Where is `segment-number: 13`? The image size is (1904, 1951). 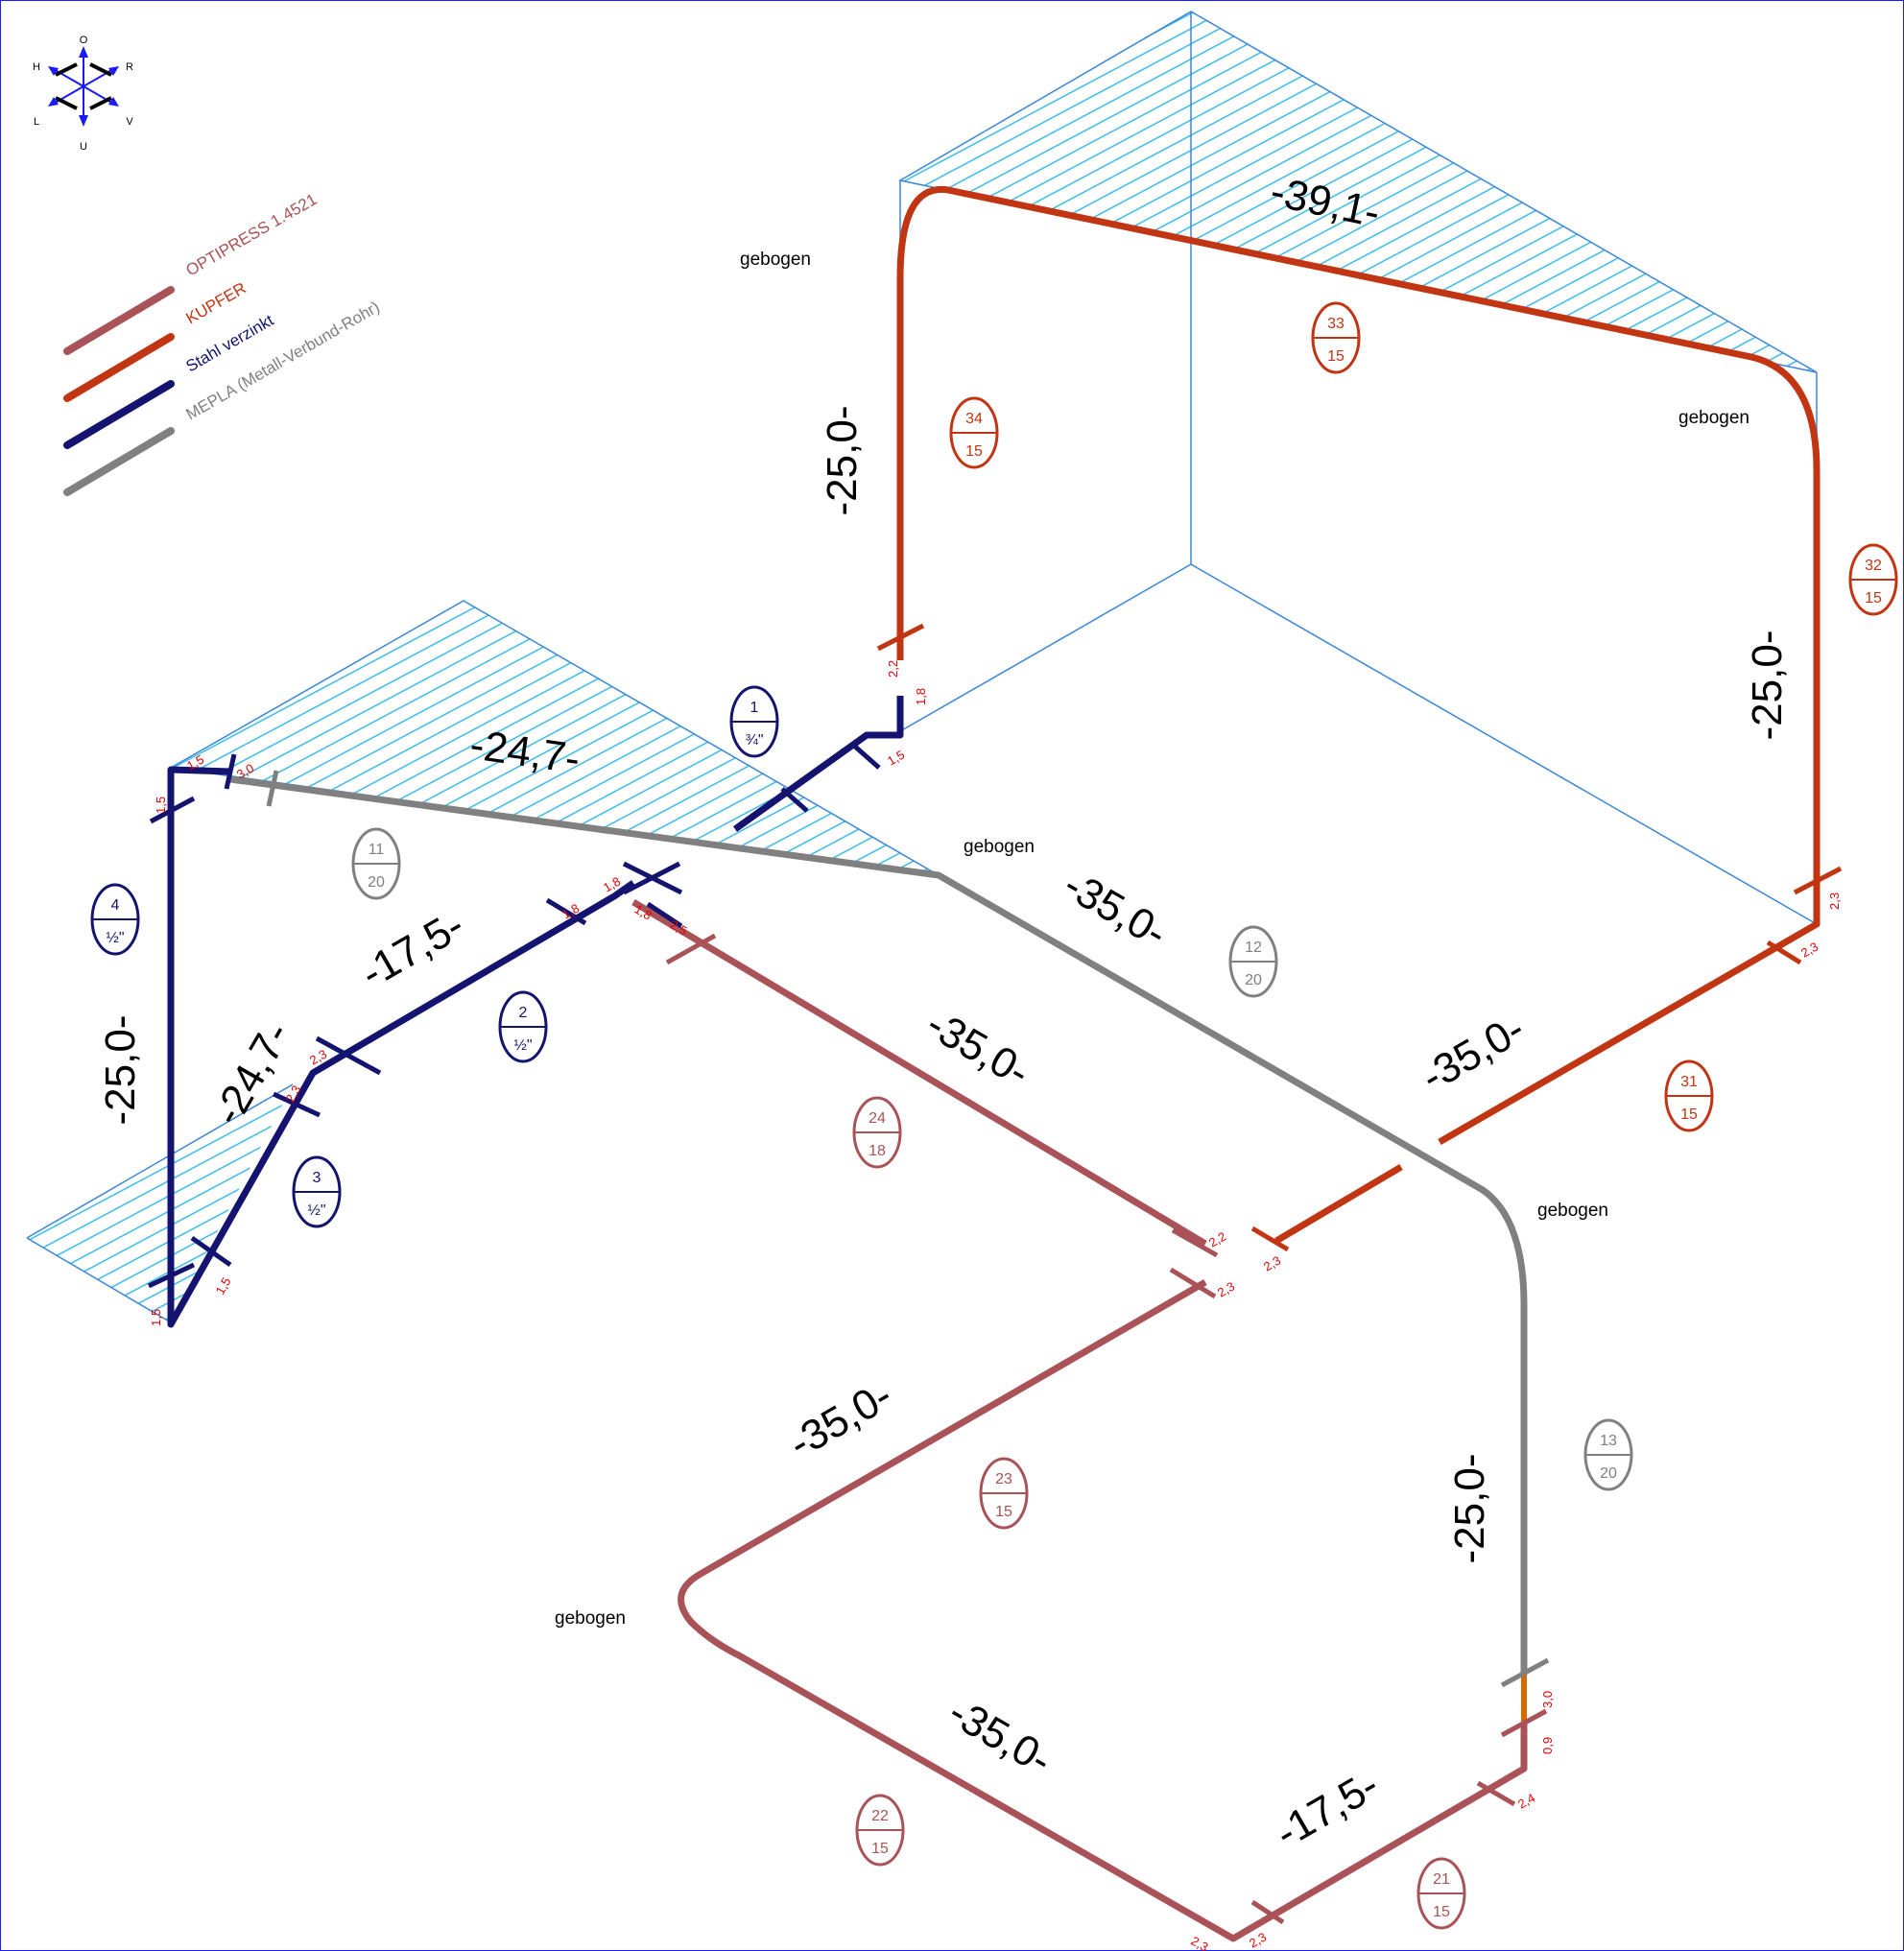
segment-number: 13 is located at coordinates (1608, 1441).